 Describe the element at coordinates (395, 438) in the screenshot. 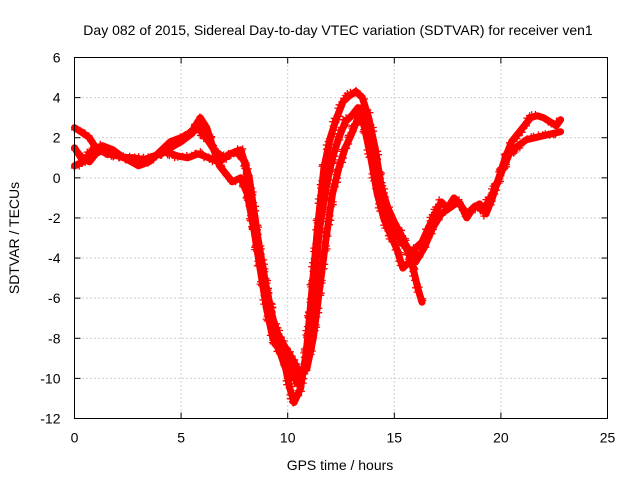

I see `x-tick-label: 15` at that location.